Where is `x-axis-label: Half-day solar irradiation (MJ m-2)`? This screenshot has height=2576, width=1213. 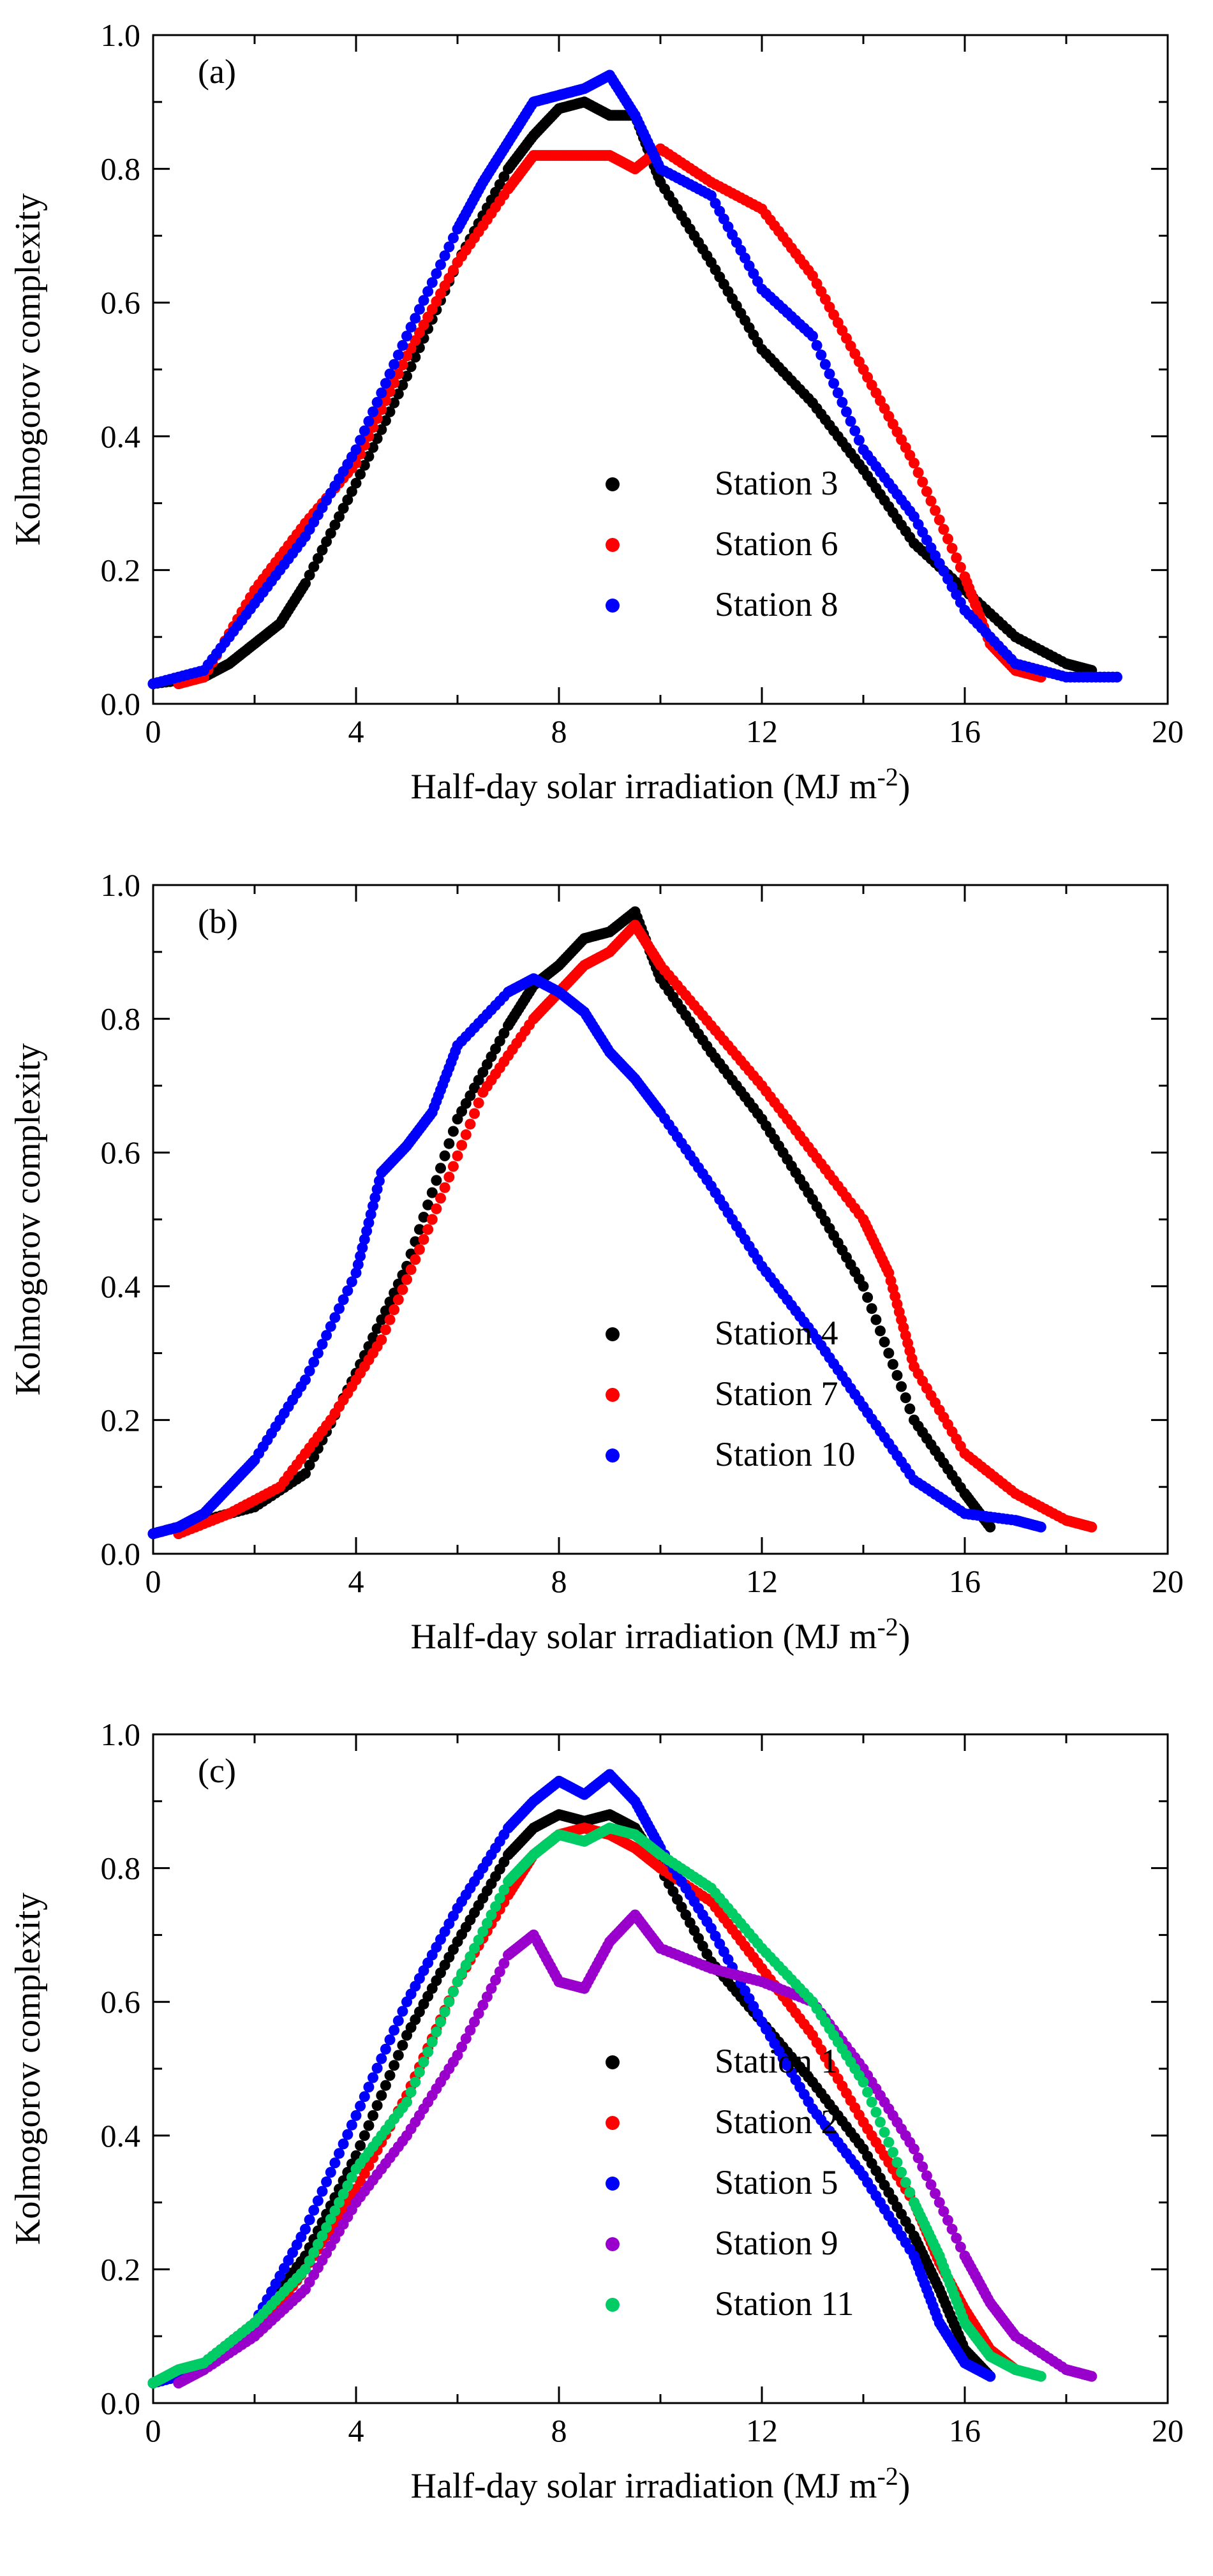 x-axis-label: Half-day solar irradiation (MJ m-2) is located at coordinates (661, 785).